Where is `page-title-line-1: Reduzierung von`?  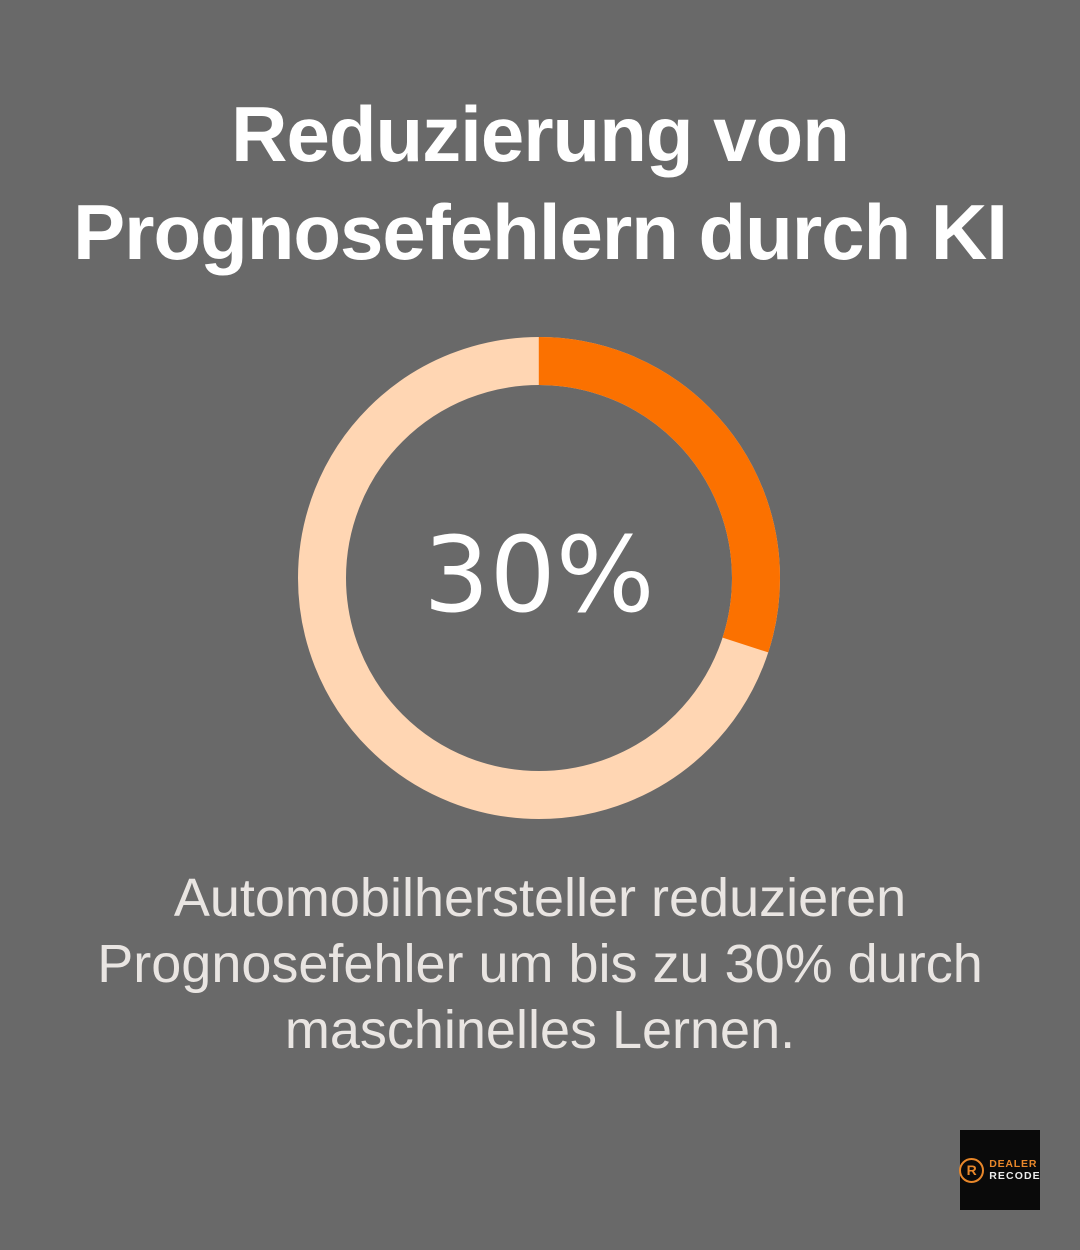 page-title-line-1: Reduzierung von is located at coordinates (540, 134).